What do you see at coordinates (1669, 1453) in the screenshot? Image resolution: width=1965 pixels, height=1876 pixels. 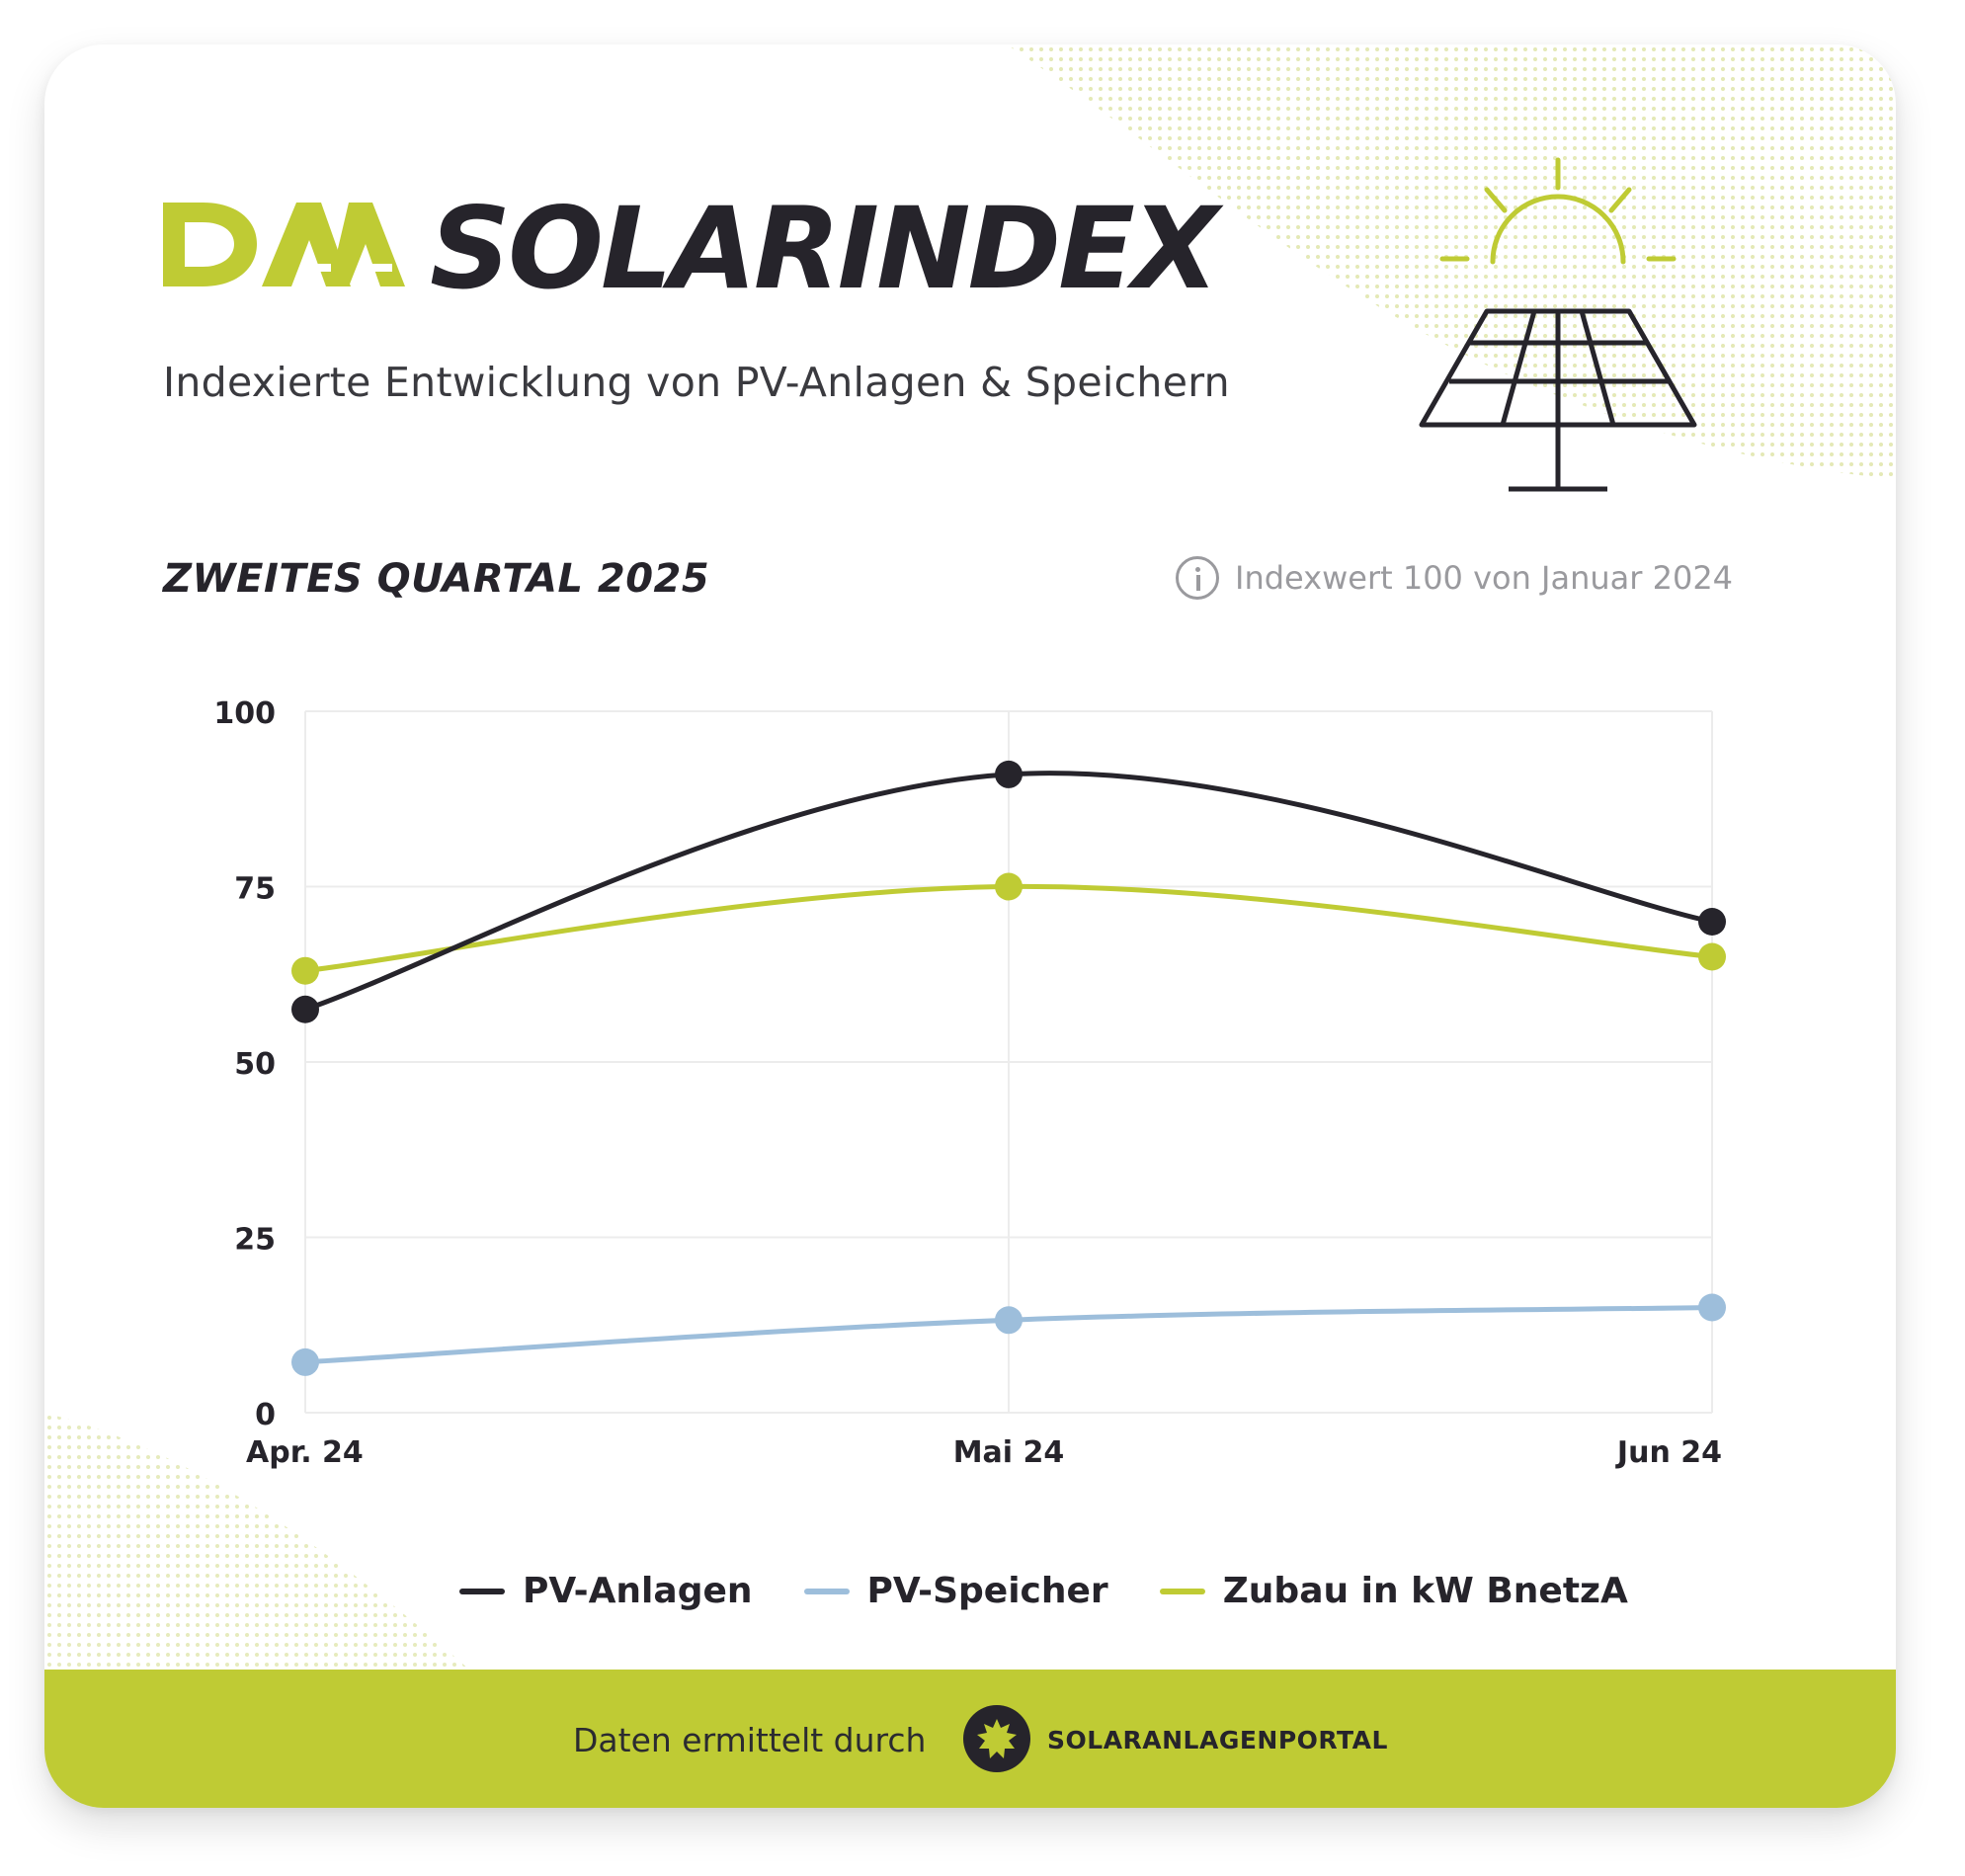 I see `x-tick-label: Jun 24` at bounding box center [1669, 1453].